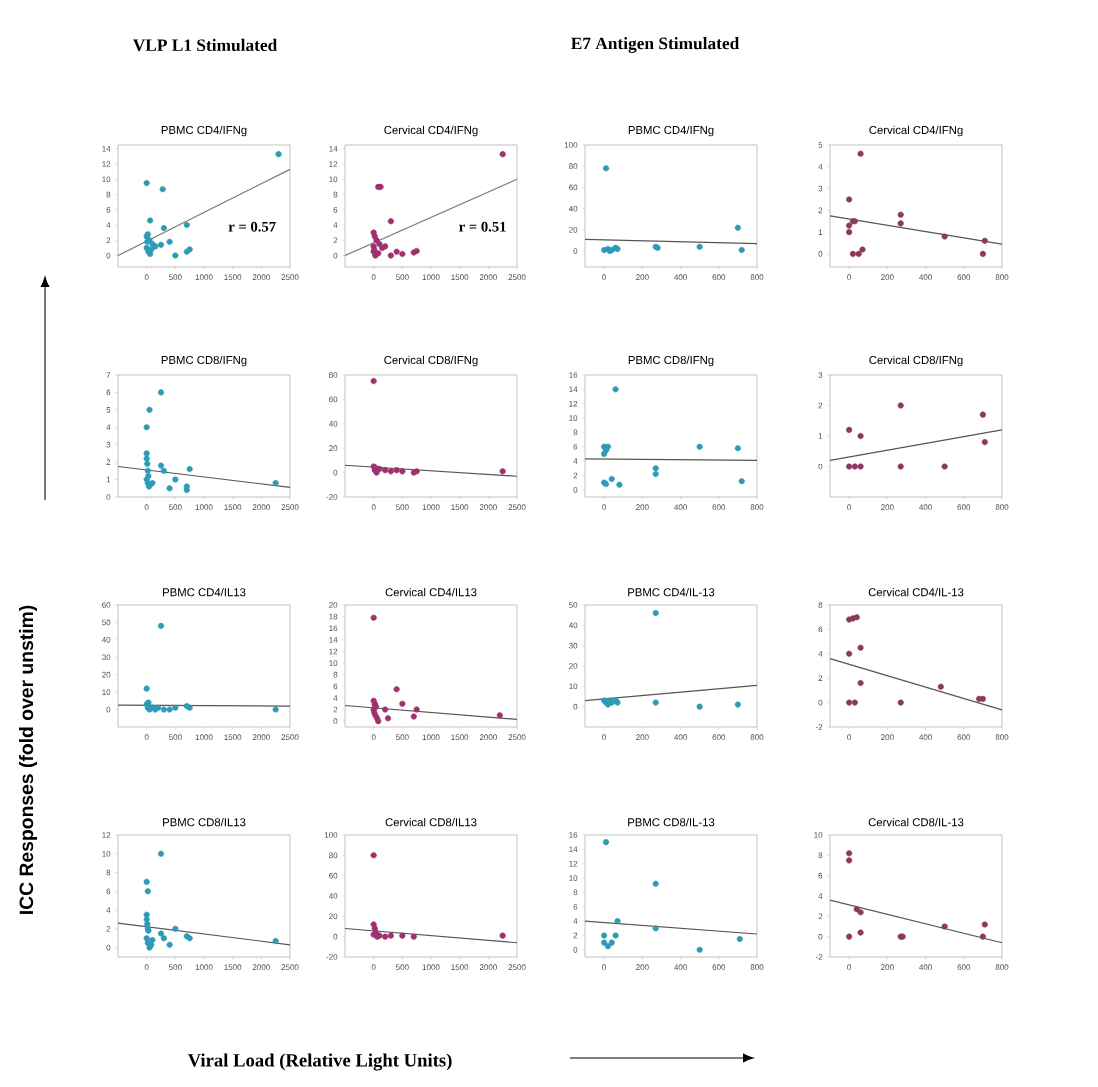 This screenshot has height=1087, width=1098. Describe the element at coordinates (252, 226) in the screenshot. I see `annotation: r = 0.57` at that location.